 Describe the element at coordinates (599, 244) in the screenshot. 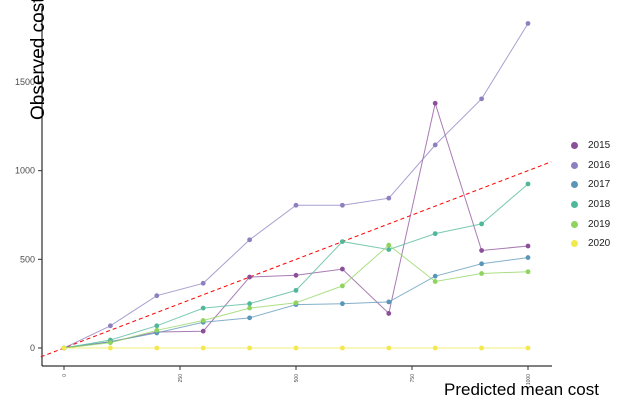

I see `legend-label: 2020` at that location.